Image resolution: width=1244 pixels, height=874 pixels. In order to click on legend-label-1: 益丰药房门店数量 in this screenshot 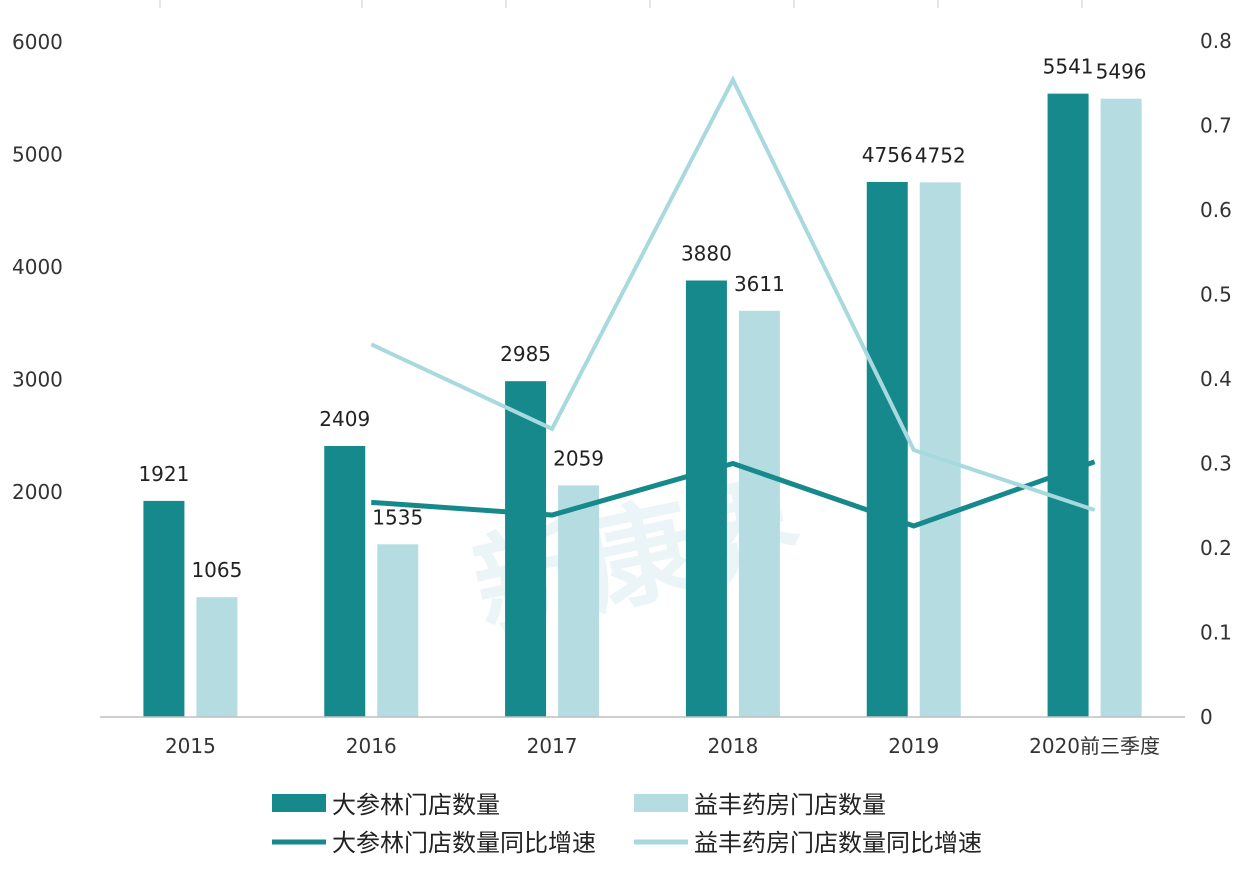, I will do `click(790, 805)`.